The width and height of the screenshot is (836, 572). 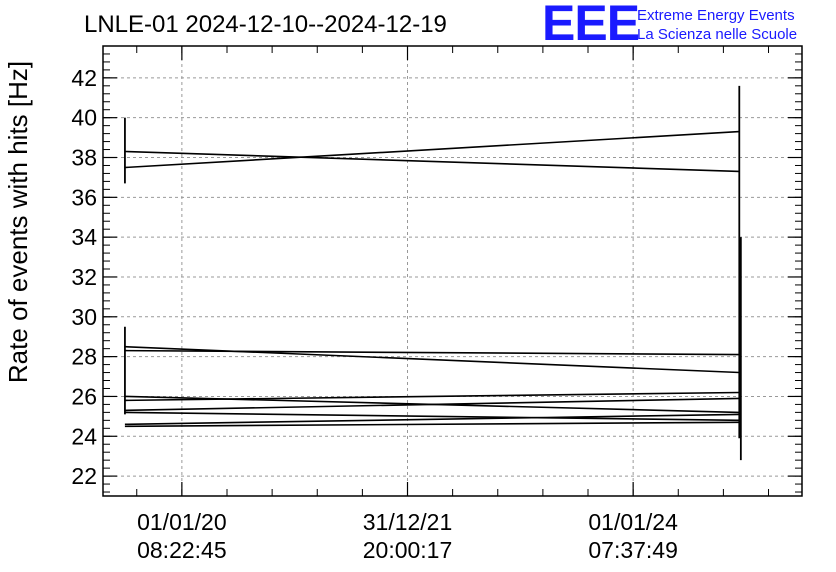 I want to click on y-tick-label: 28, so click(x=84, y=357).